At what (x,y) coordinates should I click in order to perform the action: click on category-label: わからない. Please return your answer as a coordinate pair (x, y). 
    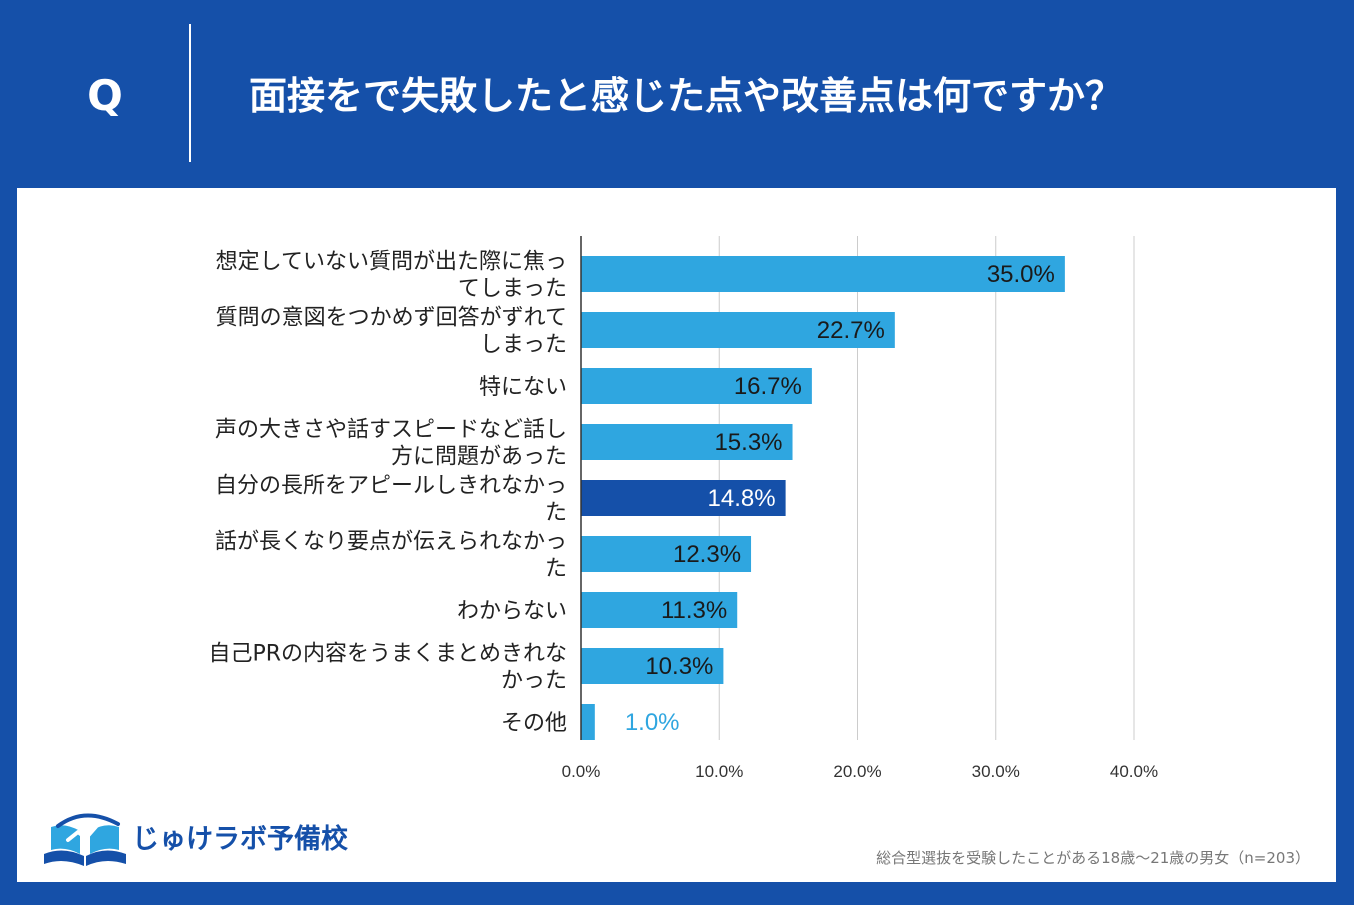
    Looking at the image, I should click on (512, 611).